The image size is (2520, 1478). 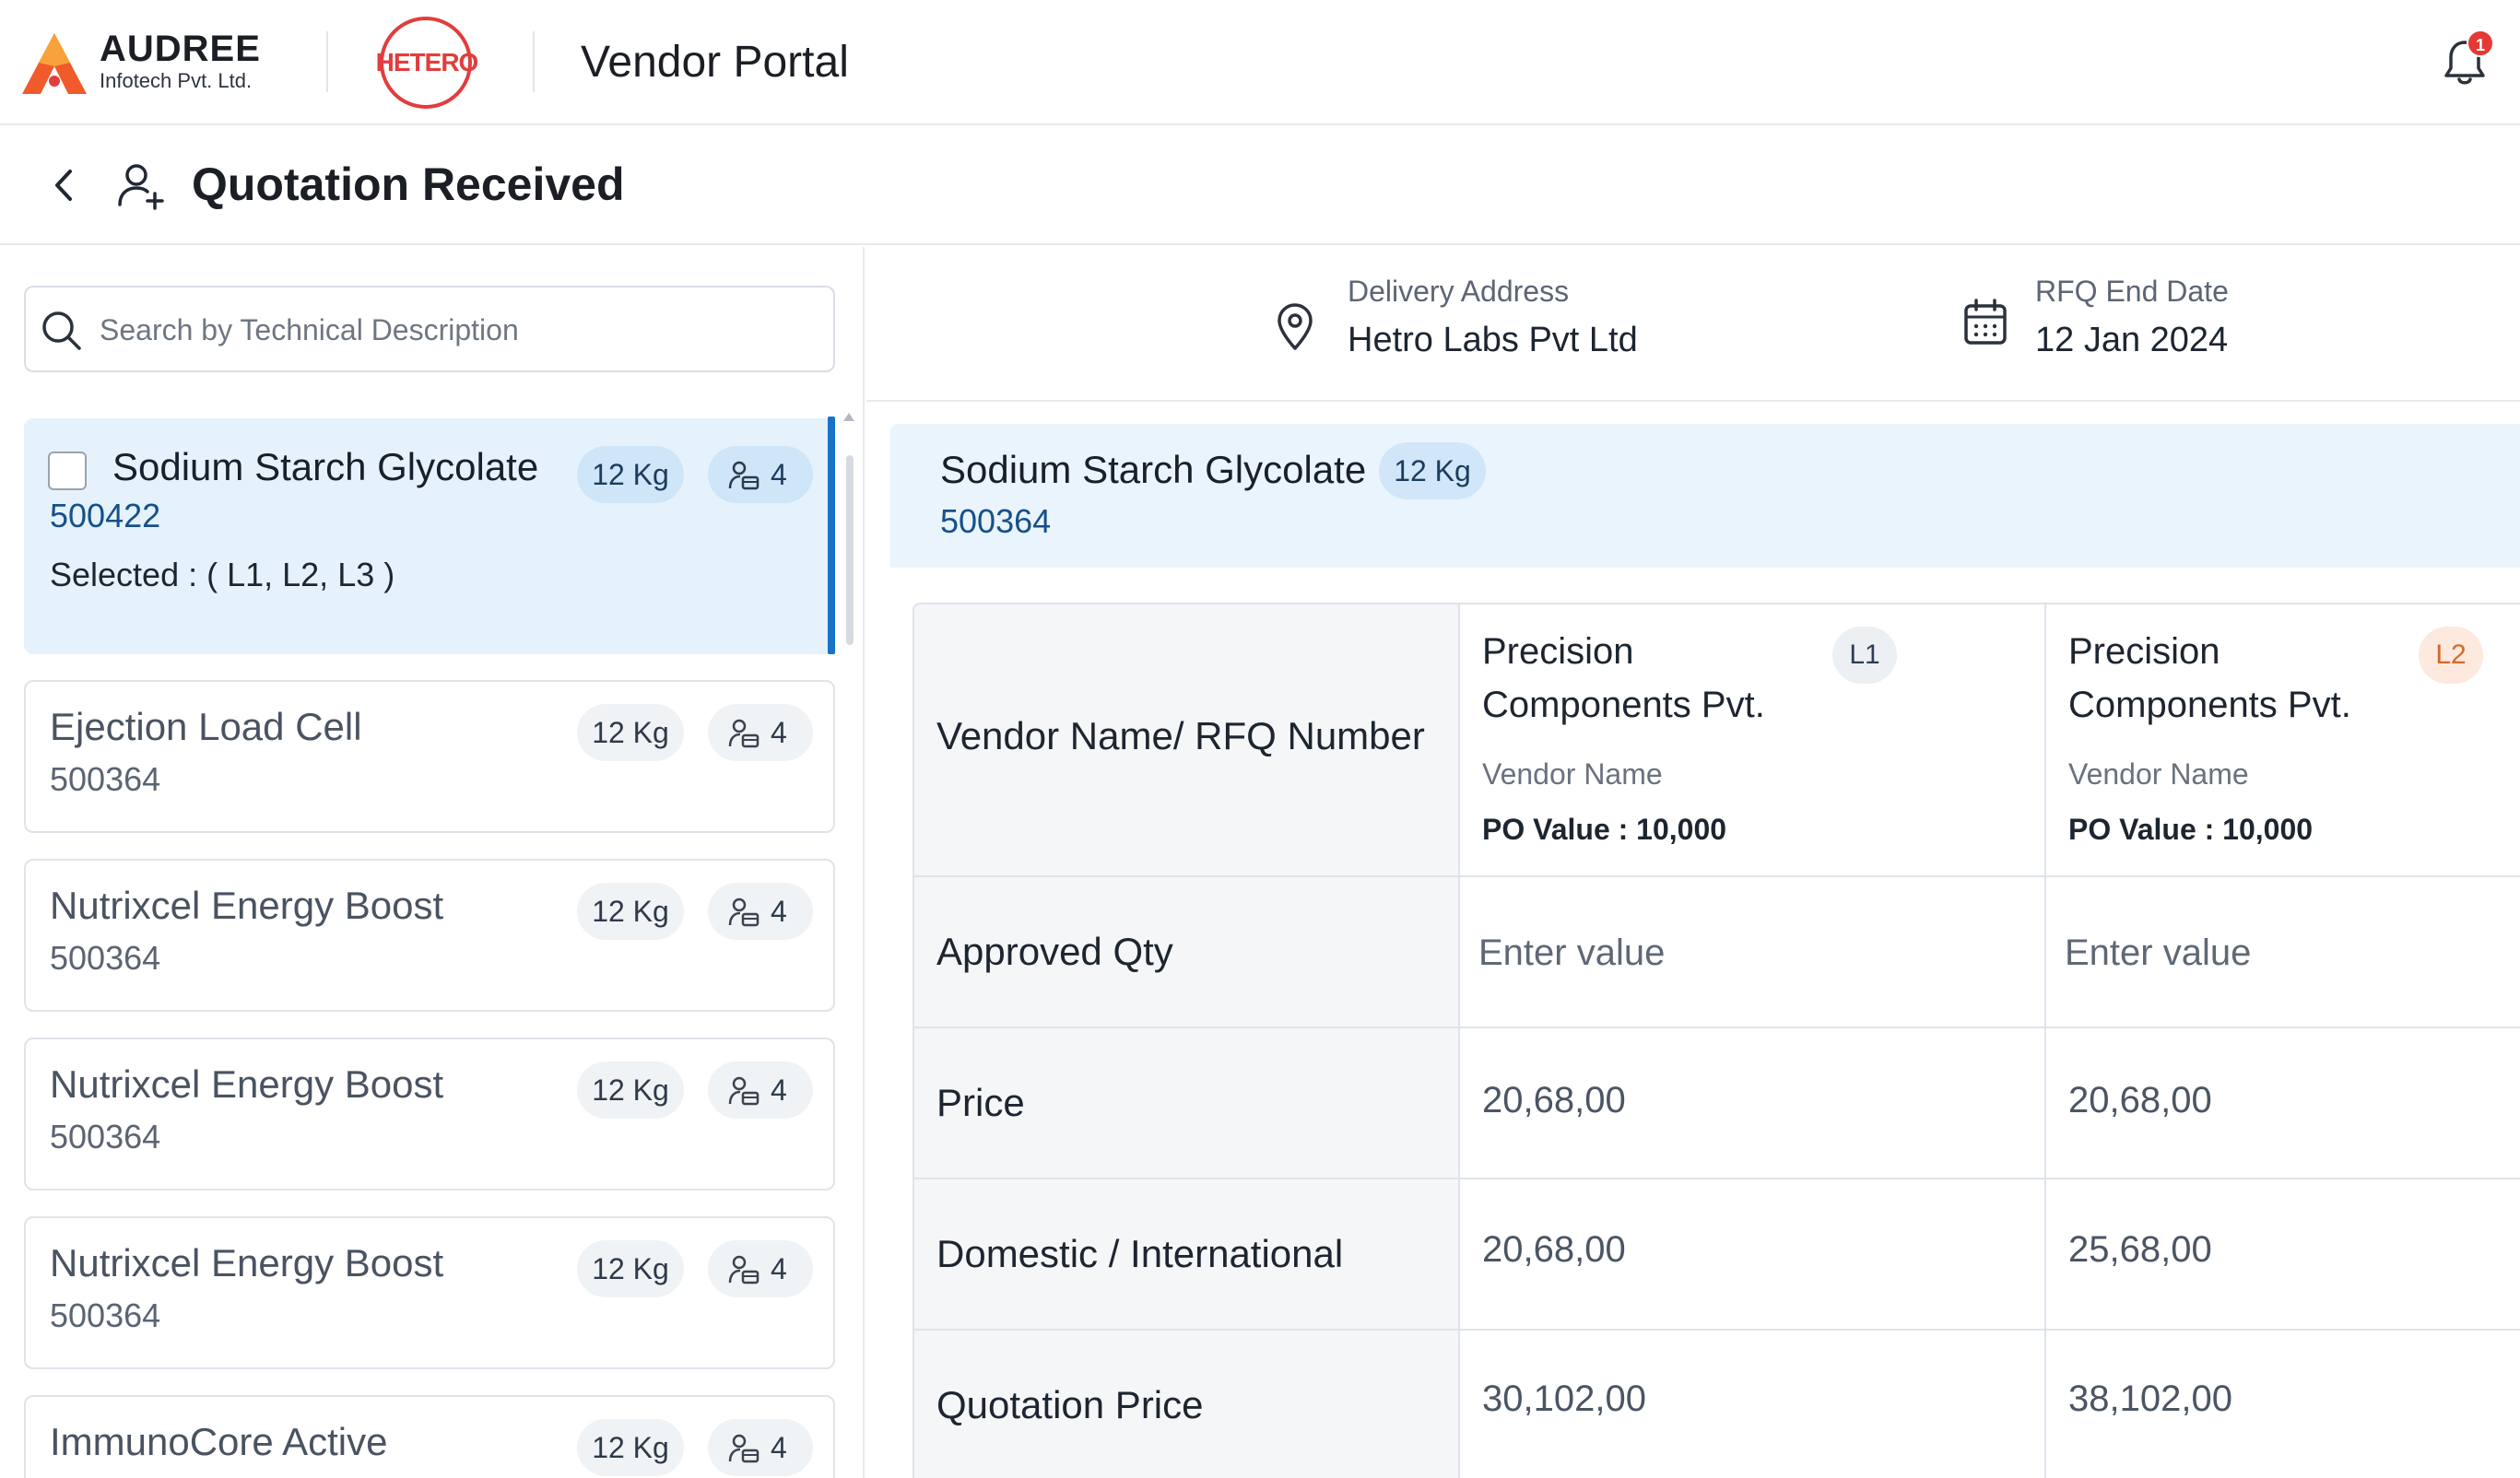 I want to click on quotation-price-value: 38,102,00, so click(x=2150, y=1398).